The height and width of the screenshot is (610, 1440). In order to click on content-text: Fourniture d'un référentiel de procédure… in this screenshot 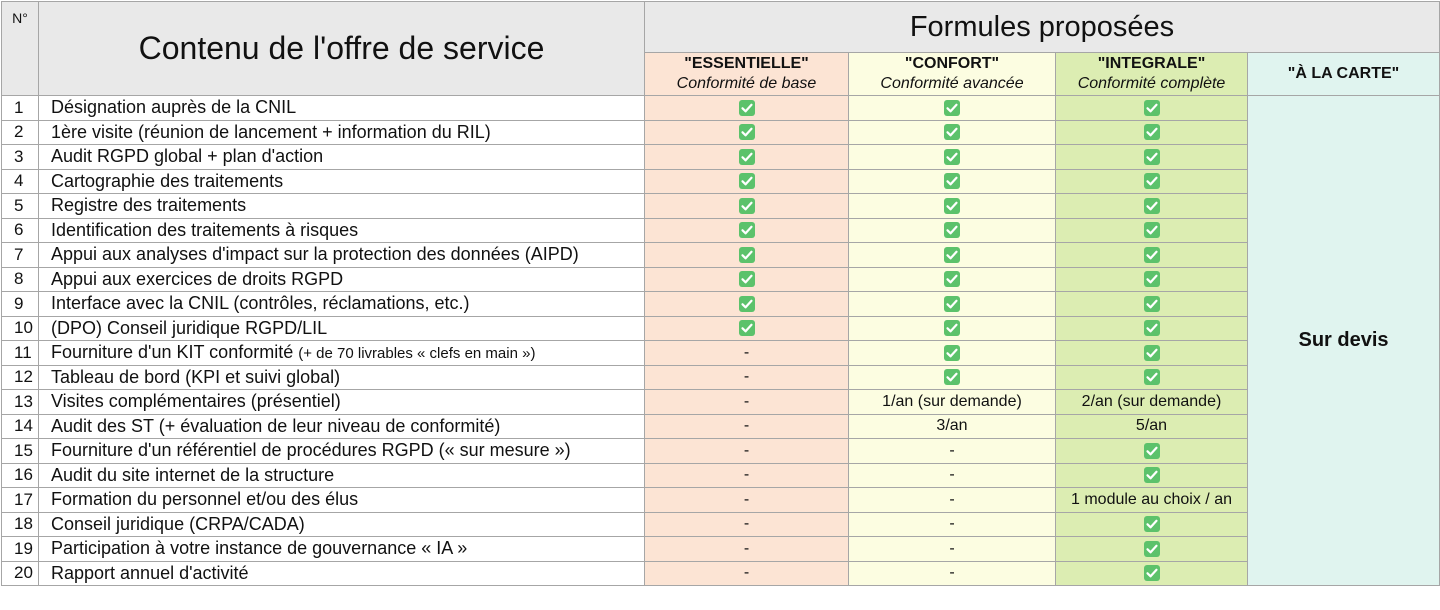, I will do `click(311, 450)`.